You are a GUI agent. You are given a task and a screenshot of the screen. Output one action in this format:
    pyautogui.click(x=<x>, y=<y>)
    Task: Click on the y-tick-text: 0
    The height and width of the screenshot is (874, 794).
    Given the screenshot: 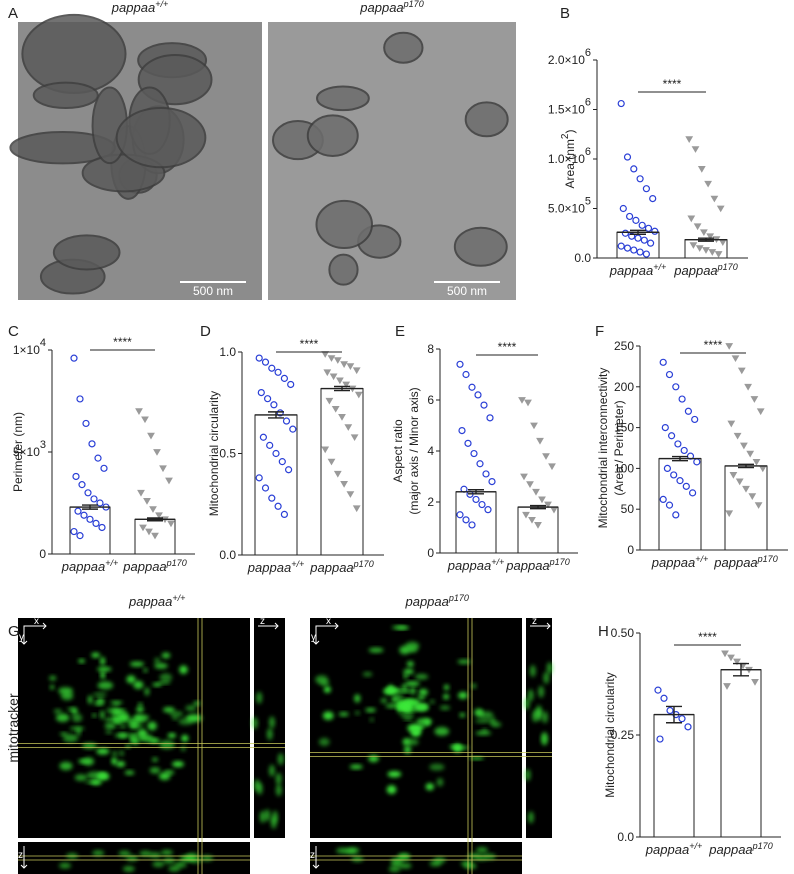 What is the action you would take?
    pyautogui.click(x=42, y=554)
    